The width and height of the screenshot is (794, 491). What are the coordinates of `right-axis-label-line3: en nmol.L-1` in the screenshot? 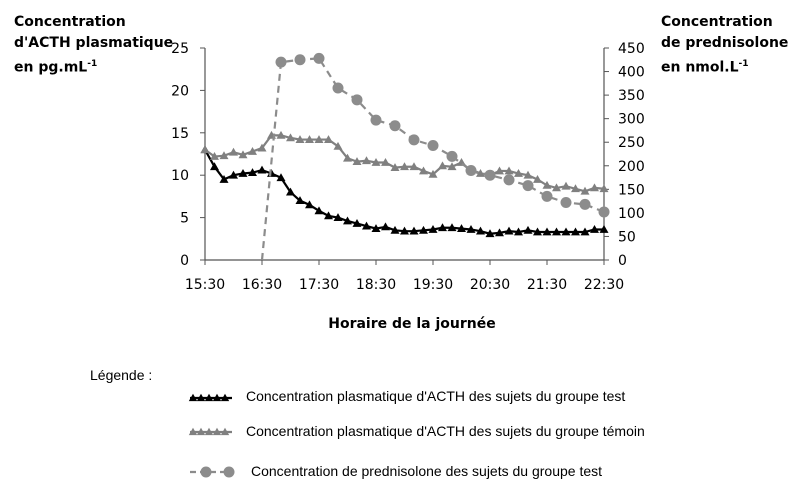 It's located at (724, 66).